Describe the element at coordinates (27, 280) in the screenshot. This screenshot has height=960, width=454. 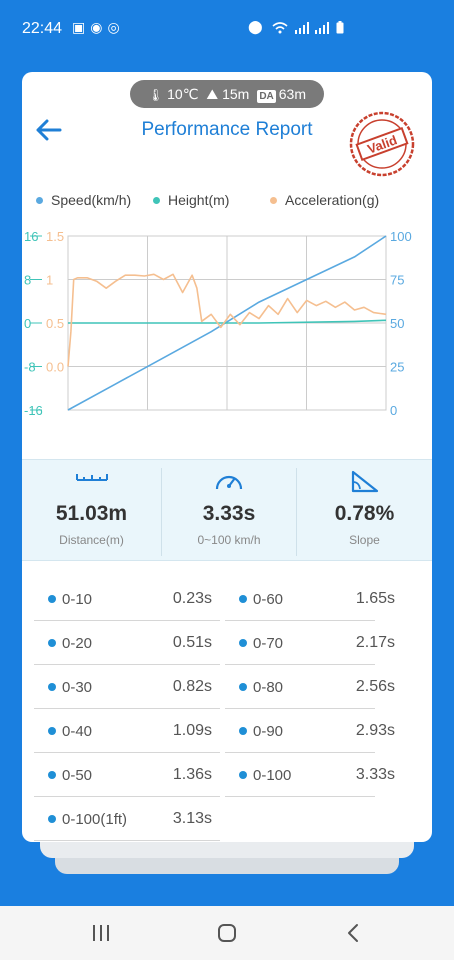
I see `height-axis-tick: 8` at that location.